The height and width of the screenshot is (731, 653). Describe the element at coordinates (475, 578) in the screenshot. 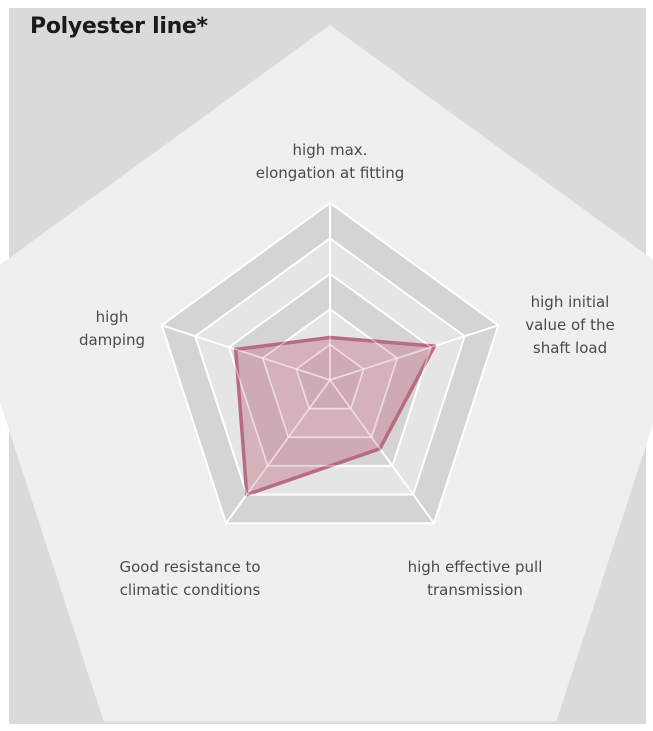

I see `axis-label-pull-transmission: high effective pull transmission` at that location.